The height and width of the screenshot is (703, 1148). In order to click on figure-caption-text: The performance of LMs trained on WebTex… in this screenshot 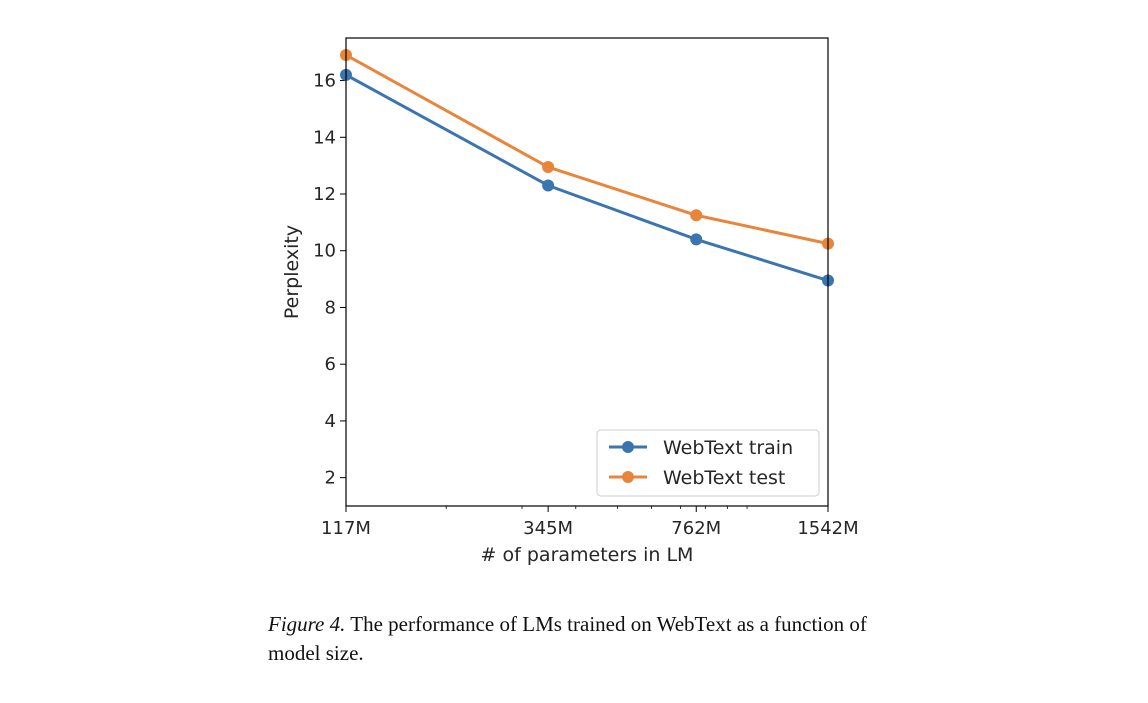, I will do `click(567, 638)`.